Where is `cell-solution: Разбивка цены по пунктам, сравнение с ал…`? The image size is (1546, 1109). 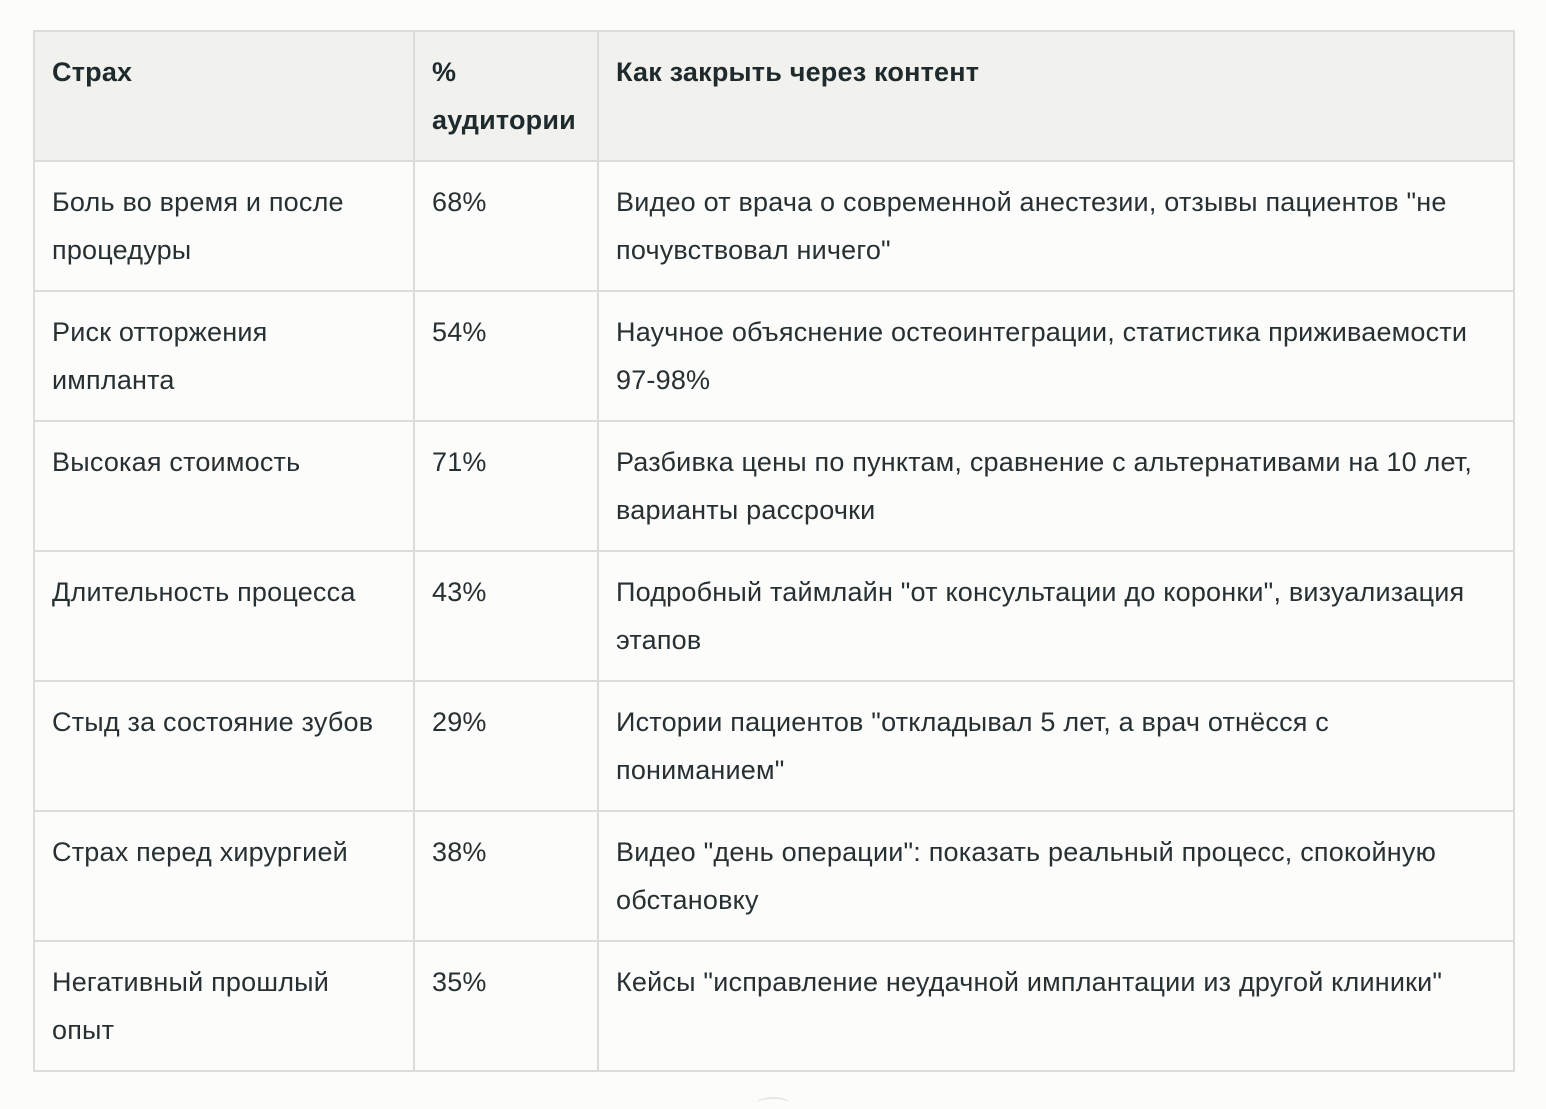 cell-solution: Разбивка цены по пунктам, сравнение с ал… is located at coordinates (1056, 486).